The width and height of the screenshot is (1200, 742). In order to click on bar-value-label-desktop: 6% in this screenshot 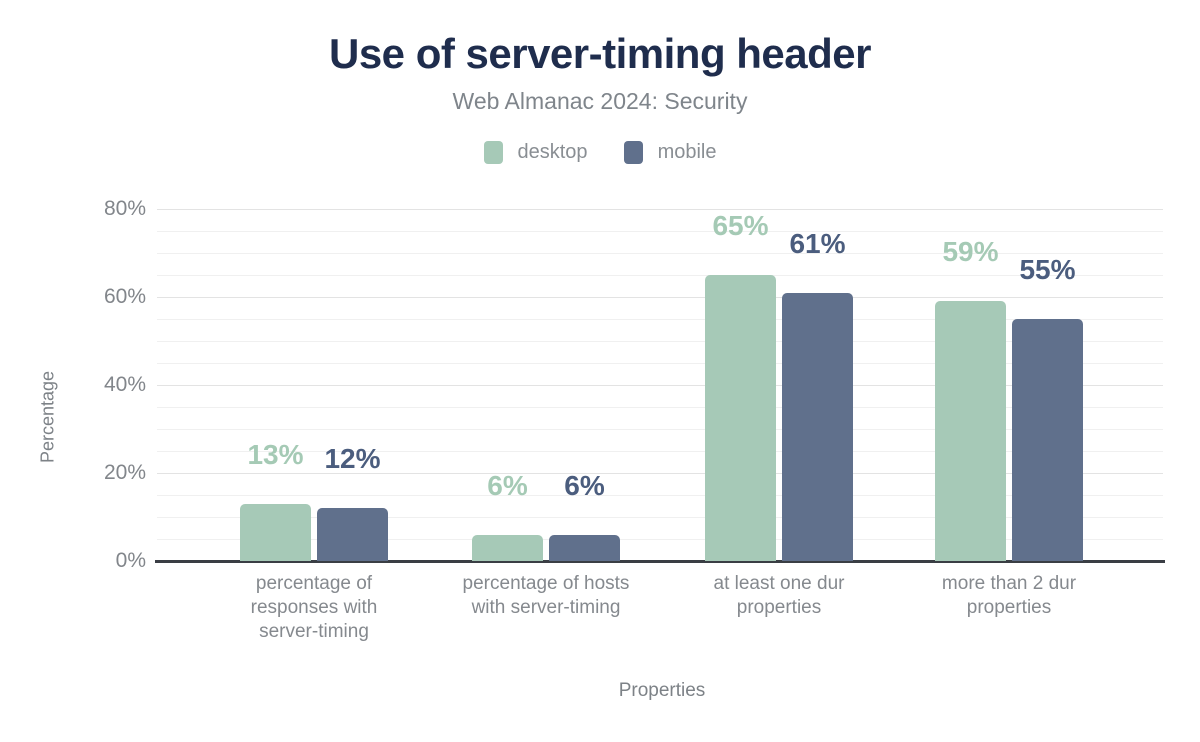, I will do `click(507, 485)`.